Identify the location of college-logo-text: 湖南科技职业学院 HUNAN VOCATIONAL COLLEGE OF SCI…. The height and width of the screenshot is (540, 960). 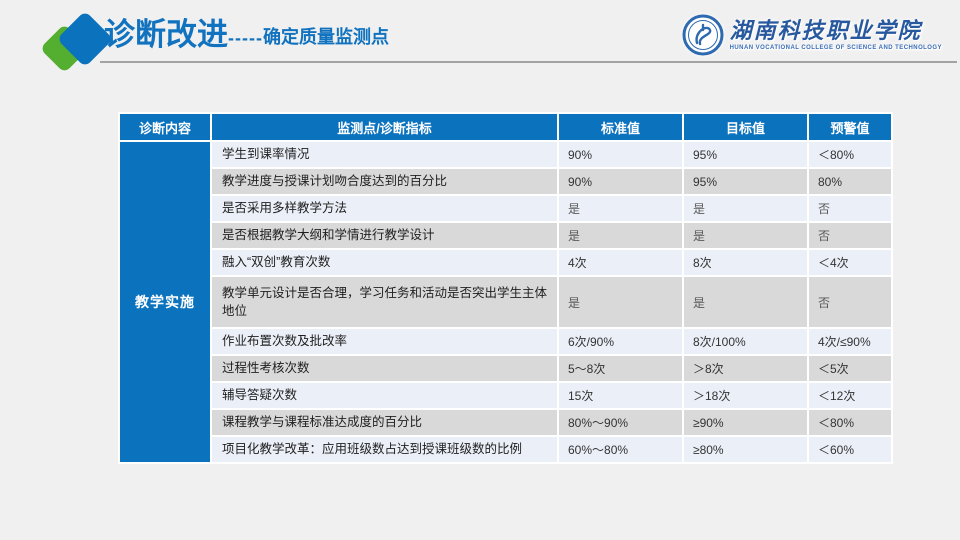
(835, 34).